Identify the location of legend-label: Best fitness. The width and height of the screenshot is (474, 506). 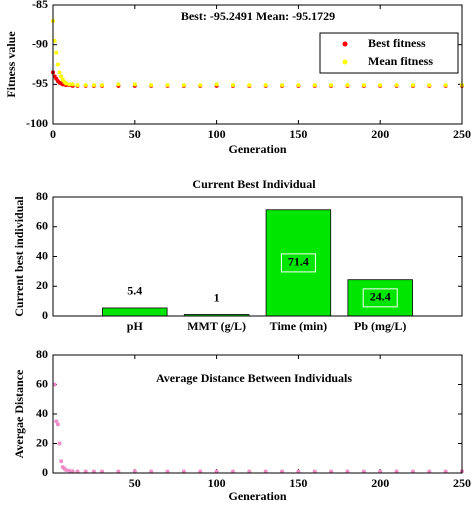
(397, 43).